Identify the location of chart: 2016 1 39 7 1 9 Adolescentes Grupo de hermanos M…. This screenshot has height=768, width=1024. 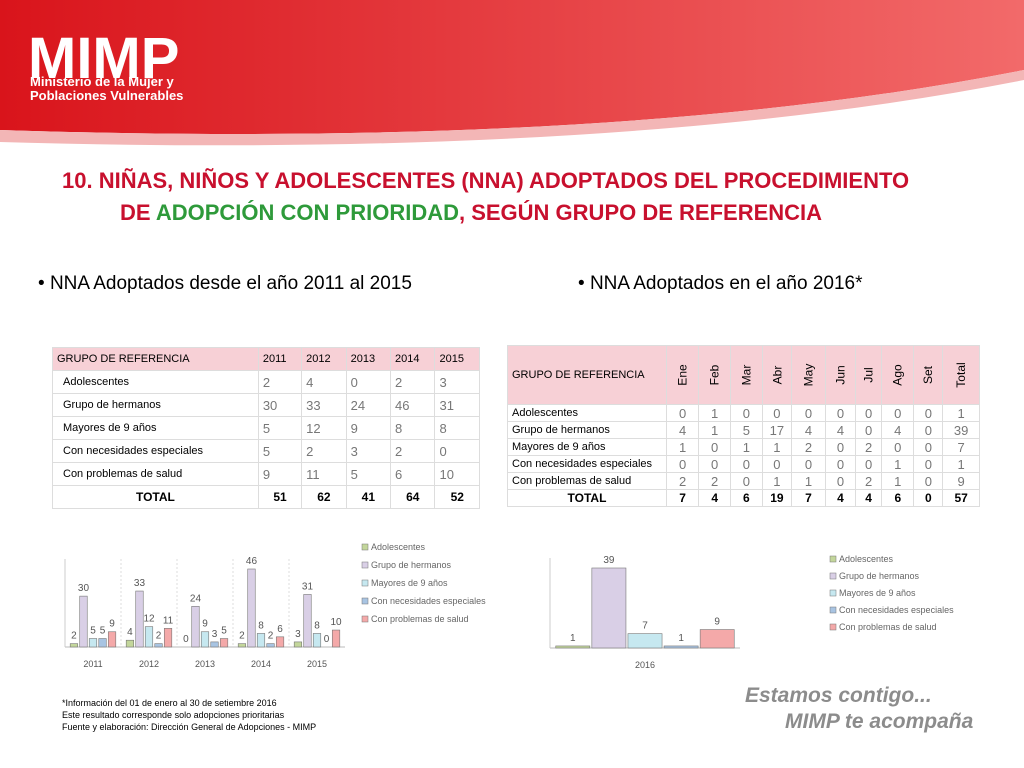
(751, 612).